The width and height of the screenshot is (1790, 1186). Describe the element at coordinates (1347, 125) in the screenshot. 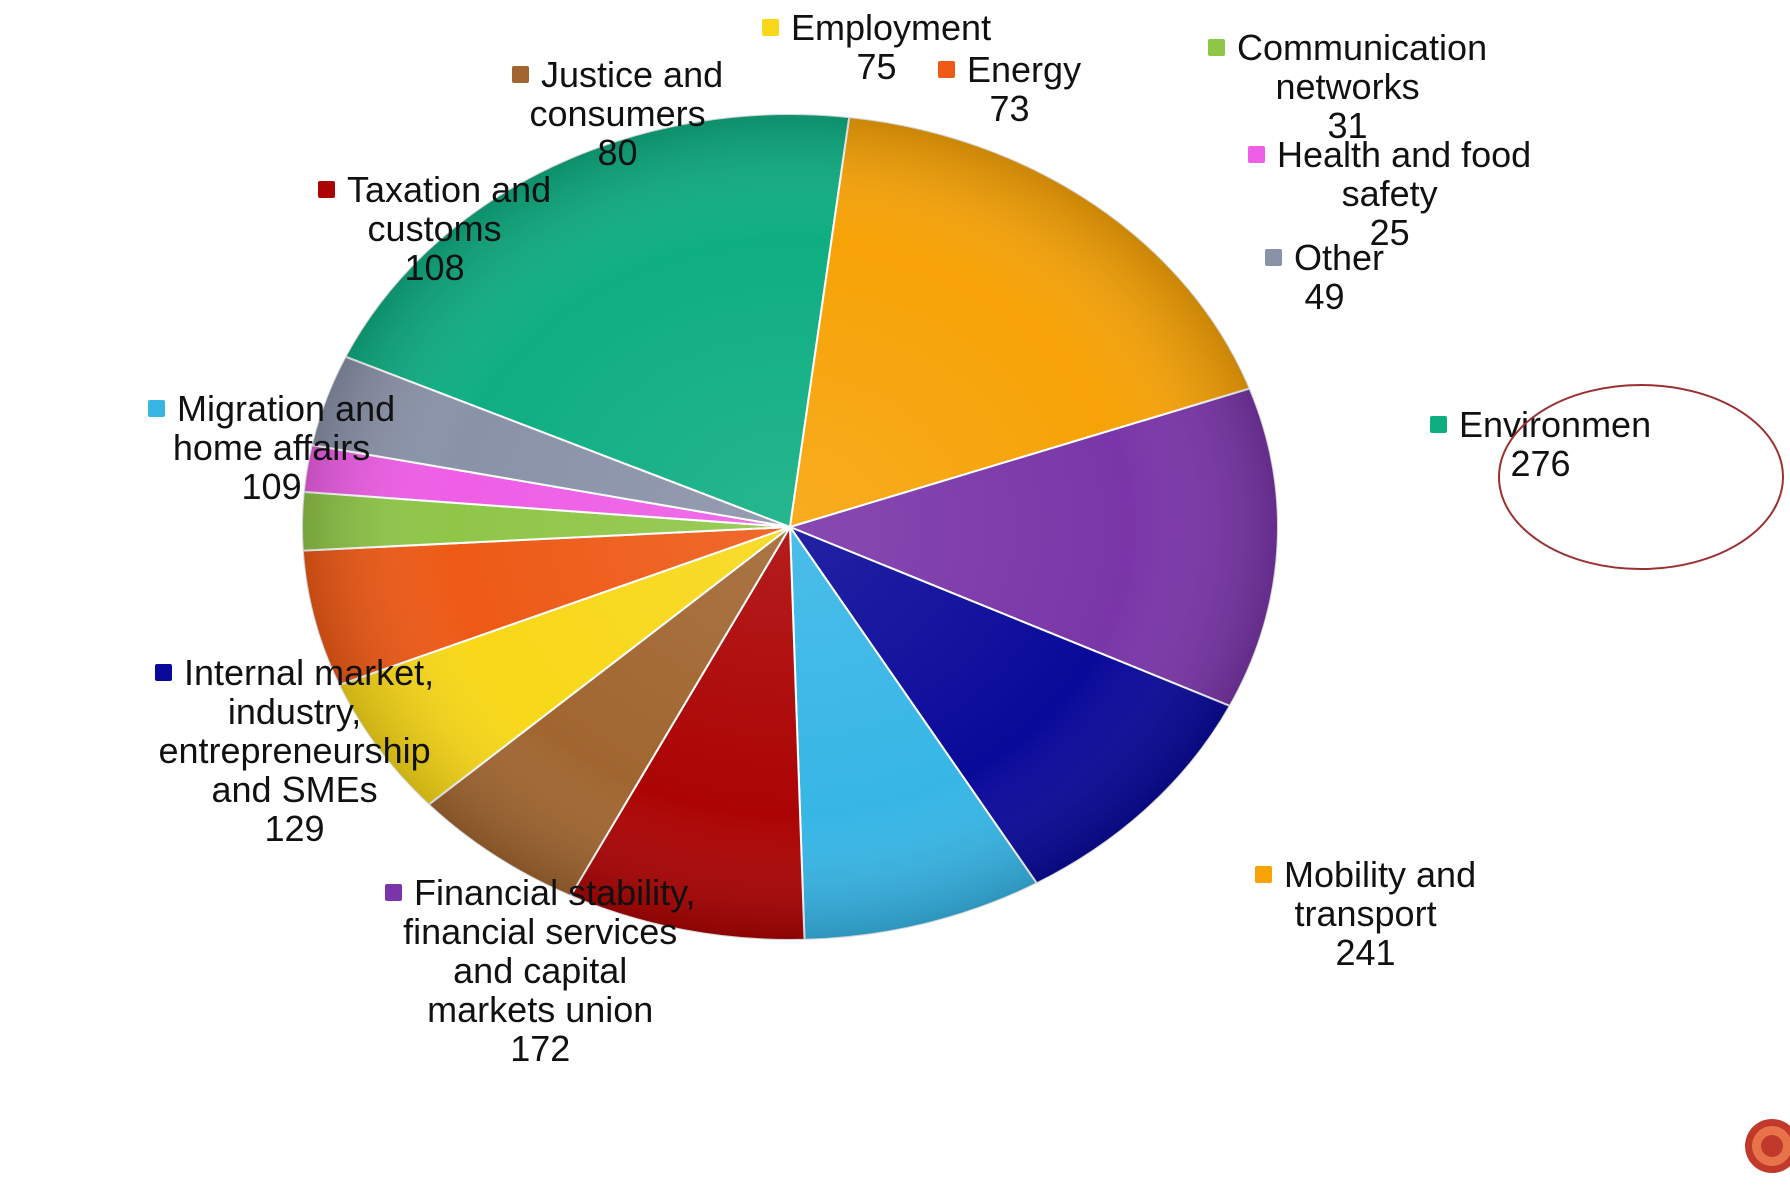

I see `slice-value-label: 31` at that location.